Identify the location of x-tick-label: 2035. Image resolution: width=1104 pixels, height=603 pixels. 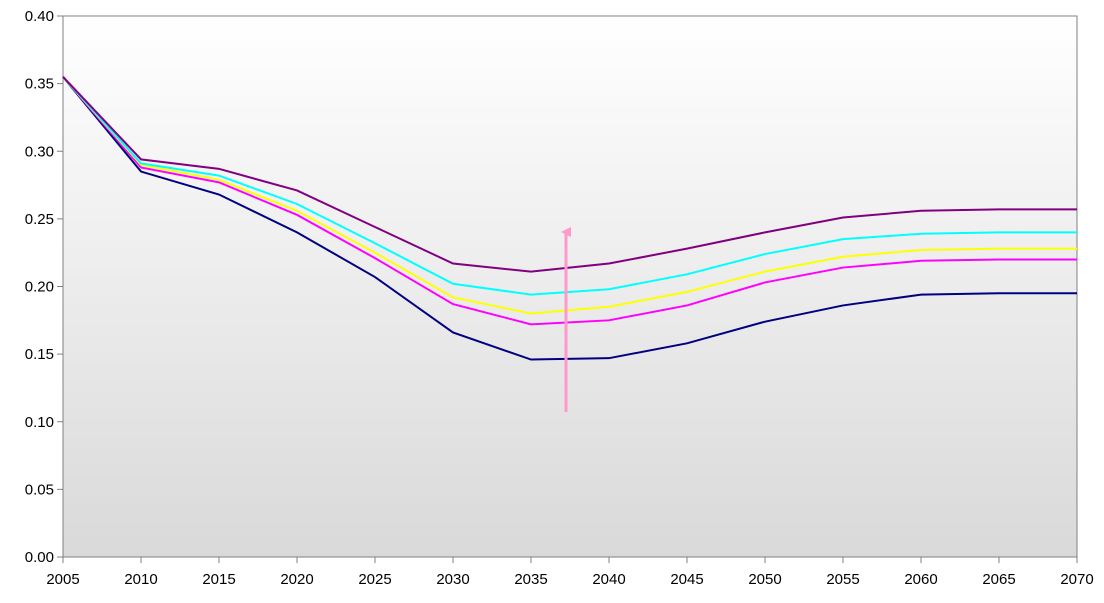
(530, 579).